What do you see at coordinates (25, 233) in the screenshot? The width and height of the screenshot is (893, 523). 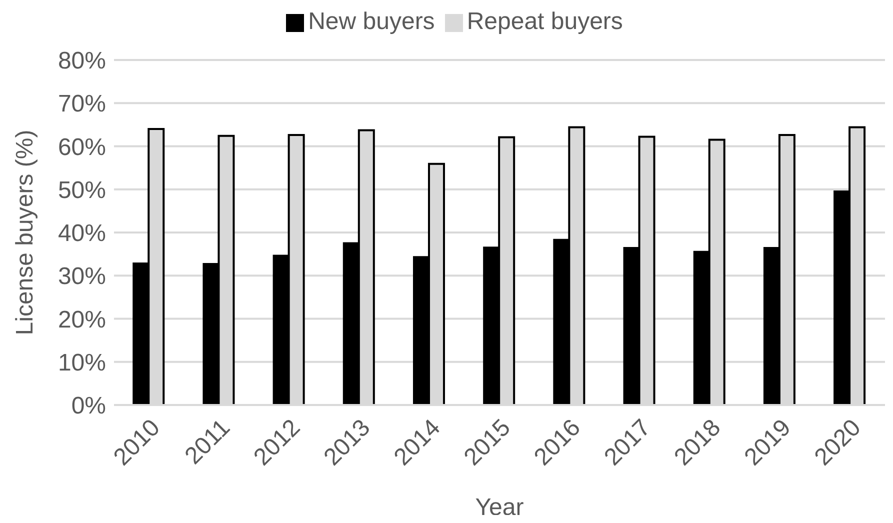 I see `y-axis-title: License buyers (%)` at bounding box center [25, 233].